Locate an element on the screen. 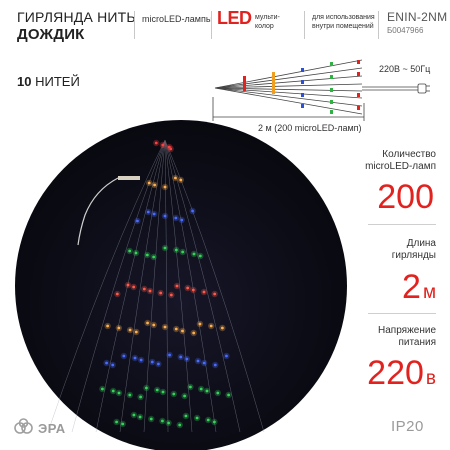  threads-count: 10 НИТЕЙ is located at coordinates (48, 81).